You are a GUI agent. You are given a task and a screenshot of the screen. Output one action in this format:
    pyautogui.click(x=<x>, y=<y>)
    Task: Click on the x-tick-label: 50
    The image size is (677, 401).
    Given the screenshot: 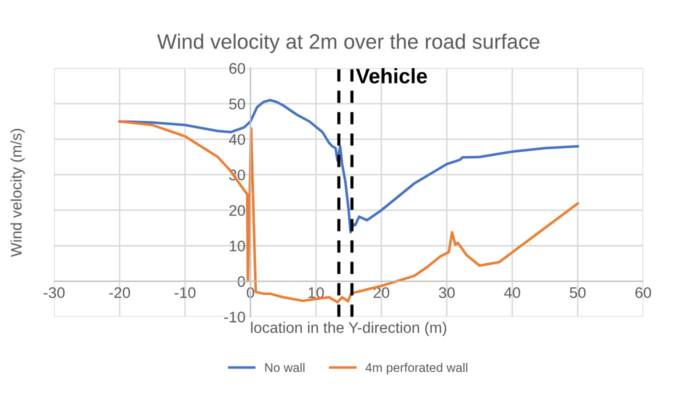 What is the action you would take?
    pyautogui.click(x=578, y=292)
    